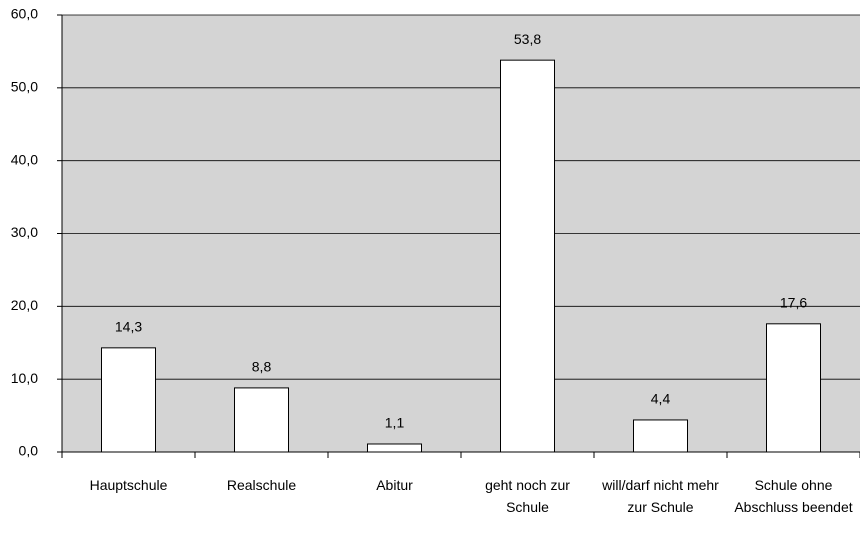 This screenshot has height=536, width=860. I want to click on y-tick-label: 40,0, so click(24, 159).